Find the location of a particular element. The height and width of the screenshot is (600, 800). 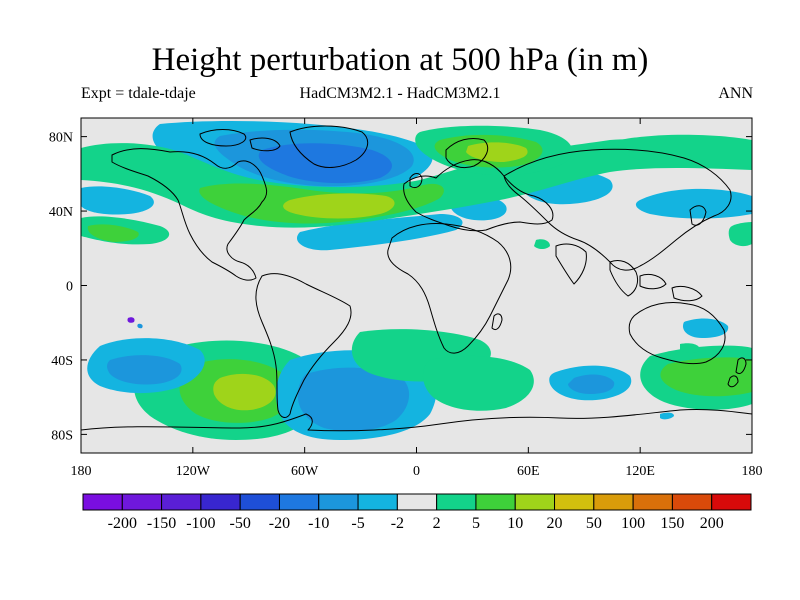

y-tick-label: 80S is located at coordinates (62, 435).